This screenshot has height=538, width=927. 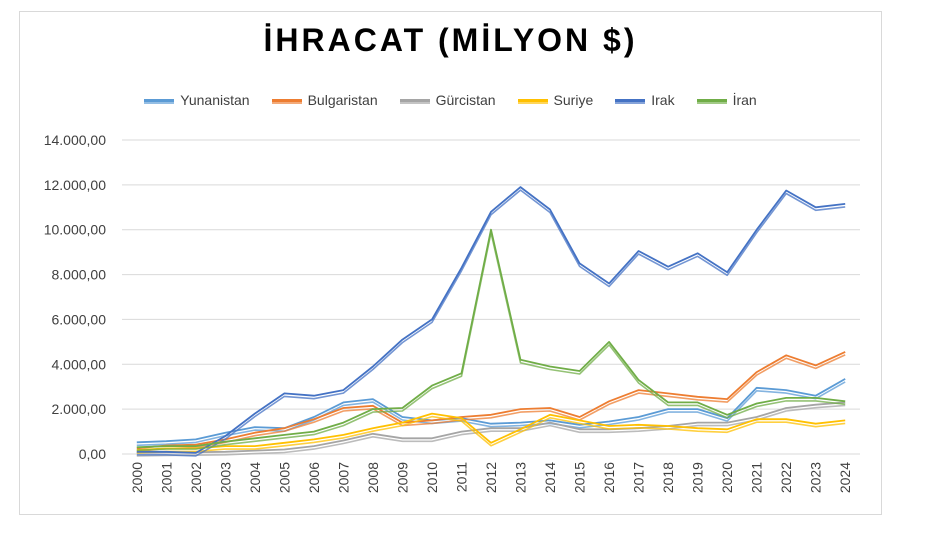 What do you see at coordinates (343, 477) in the screenshot?
I see `x-tick-label: 2007` at bounding box center [343, 477].